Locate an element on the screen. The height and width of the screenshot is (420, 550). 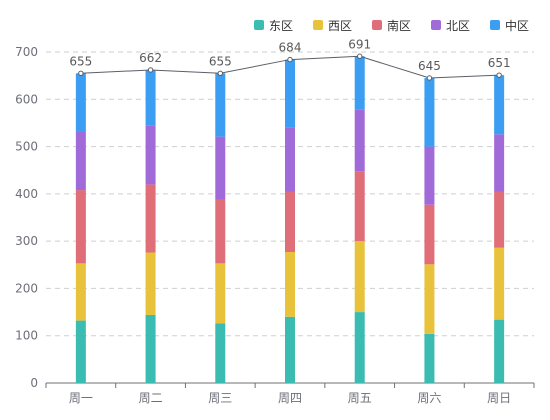
x-tick-label: 周三 is located at coordinates (220, 398).